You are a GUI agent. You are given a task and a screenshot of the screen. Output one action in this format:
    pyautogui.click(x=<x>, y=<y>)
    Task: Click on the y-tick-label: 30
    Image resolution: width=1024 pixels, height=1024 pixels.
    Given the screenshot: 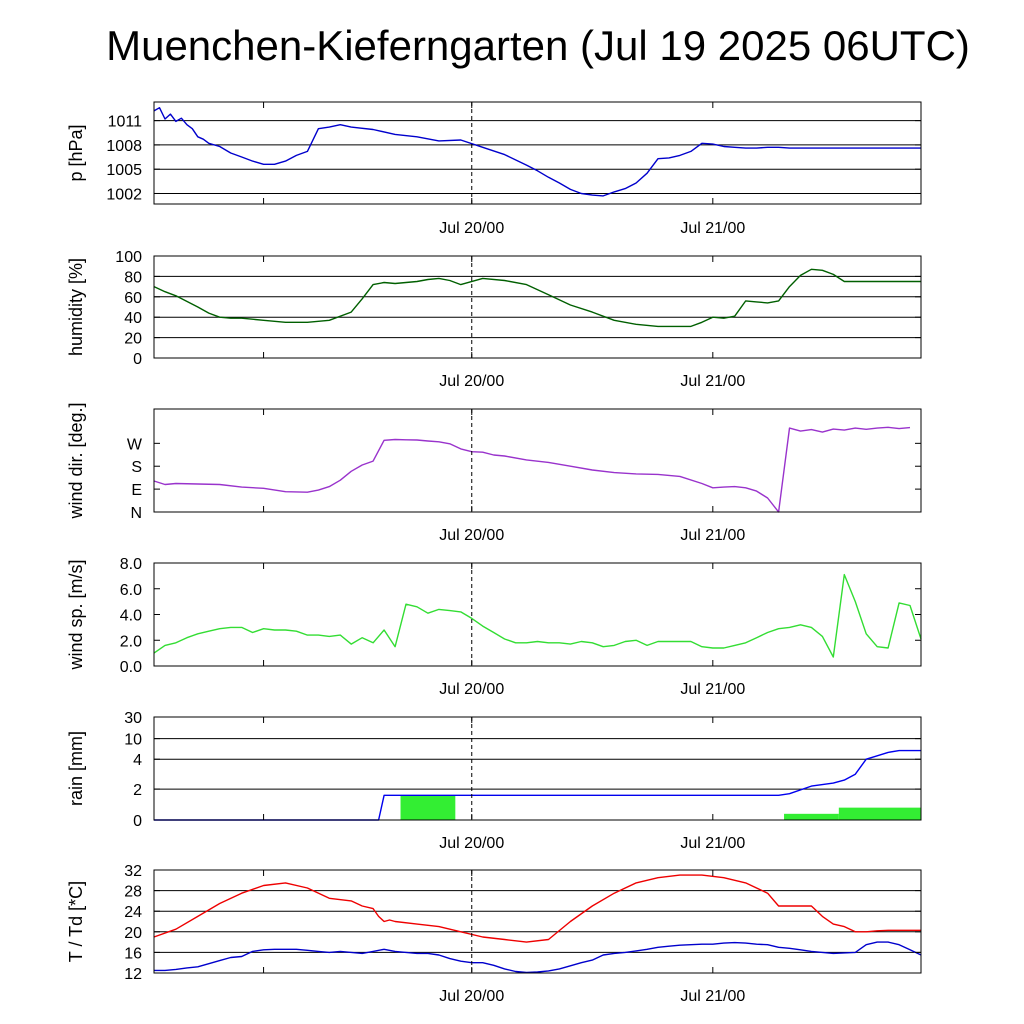 What is the action you would take?
    pyautogui.click(x=133, y=718)
    